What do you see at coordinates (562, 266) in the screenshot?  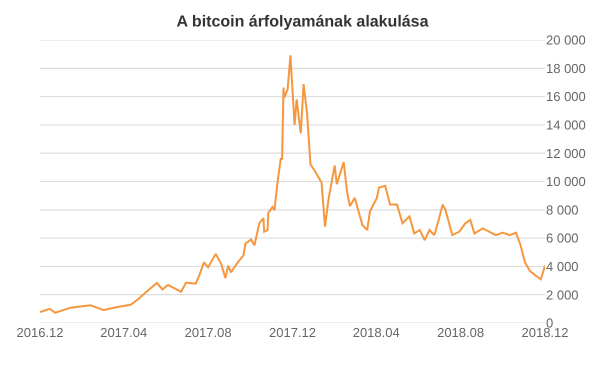 I see `y-tick-label: 4 000` at bounding box center [562, 266].